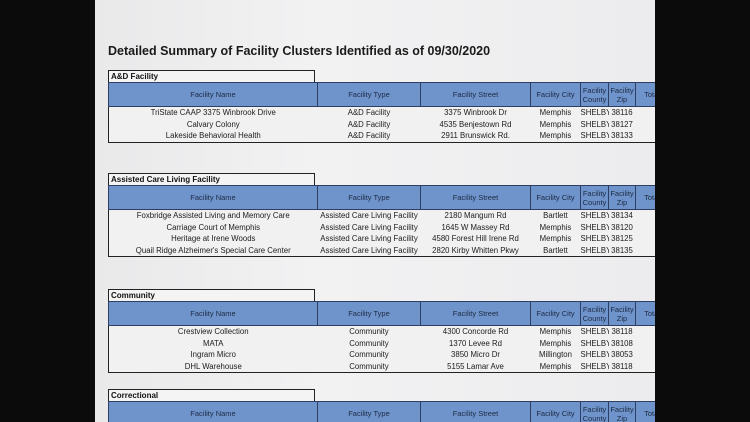 Image resolution: width=750 pixels, height=422 pixels. What do you see at coordinates (622, 355) in the screenshot?
I see `table-cell: 38053` at bounding box center [622, 355].